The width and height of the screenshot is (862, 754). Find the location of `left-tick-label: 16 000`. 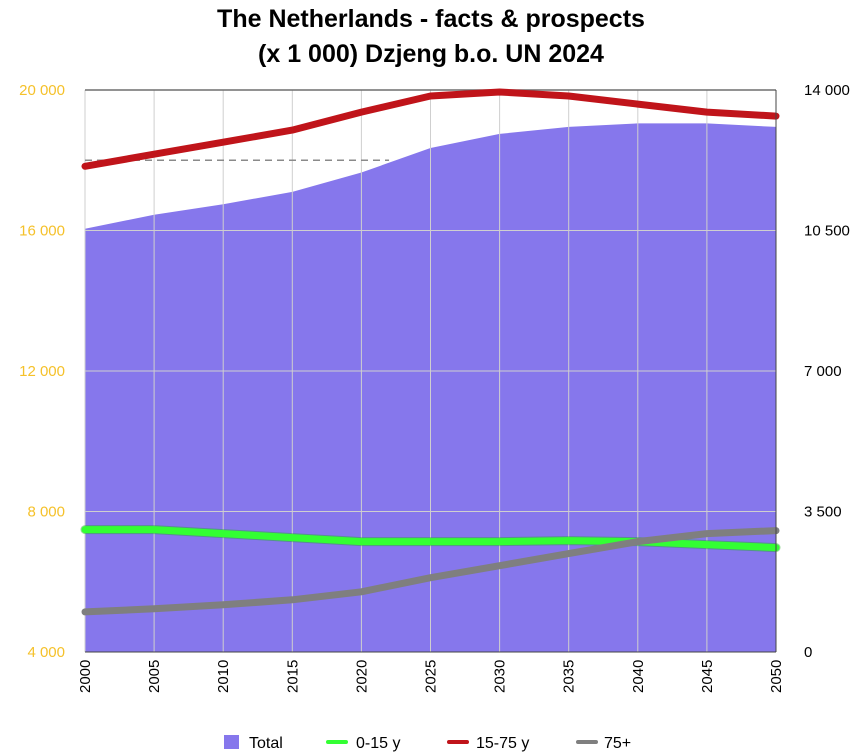

left-tick-label: 16 000 is located at coordinates (42, 231).